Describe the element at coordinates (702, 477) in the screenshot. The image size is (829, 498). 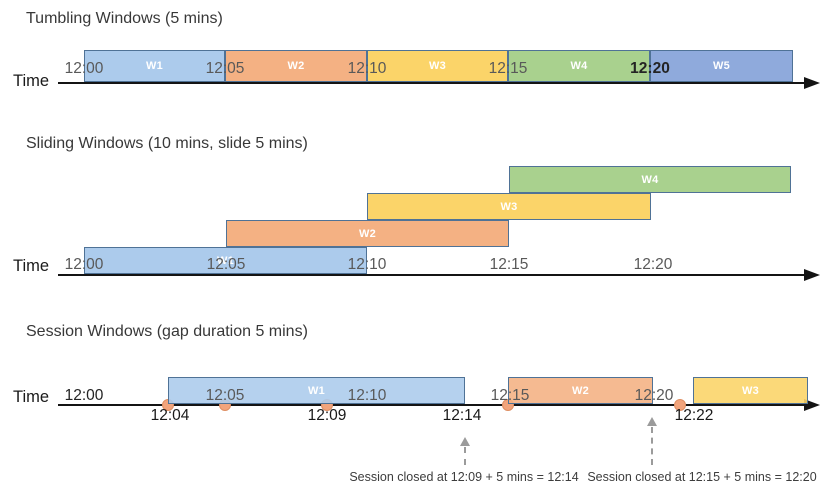
I see `session-closed-annotation: Session closed at 12:15 + 5 mins = 12:20` at that location.